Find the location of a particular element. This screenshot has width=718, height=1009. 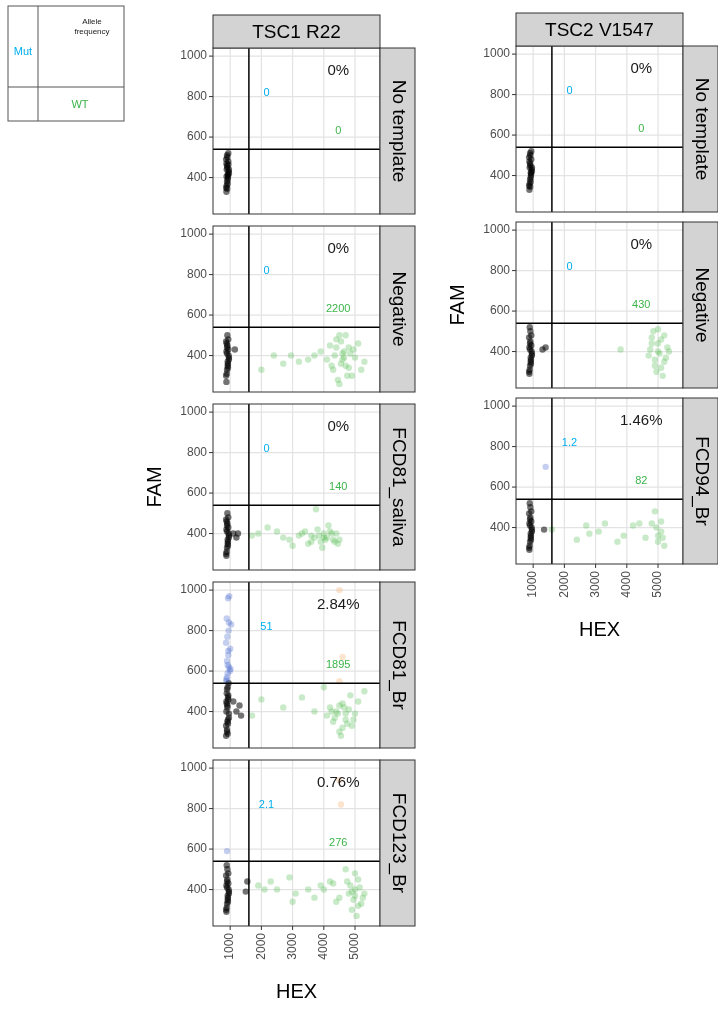

annotation: 430 is located at coordinates (641, 303).